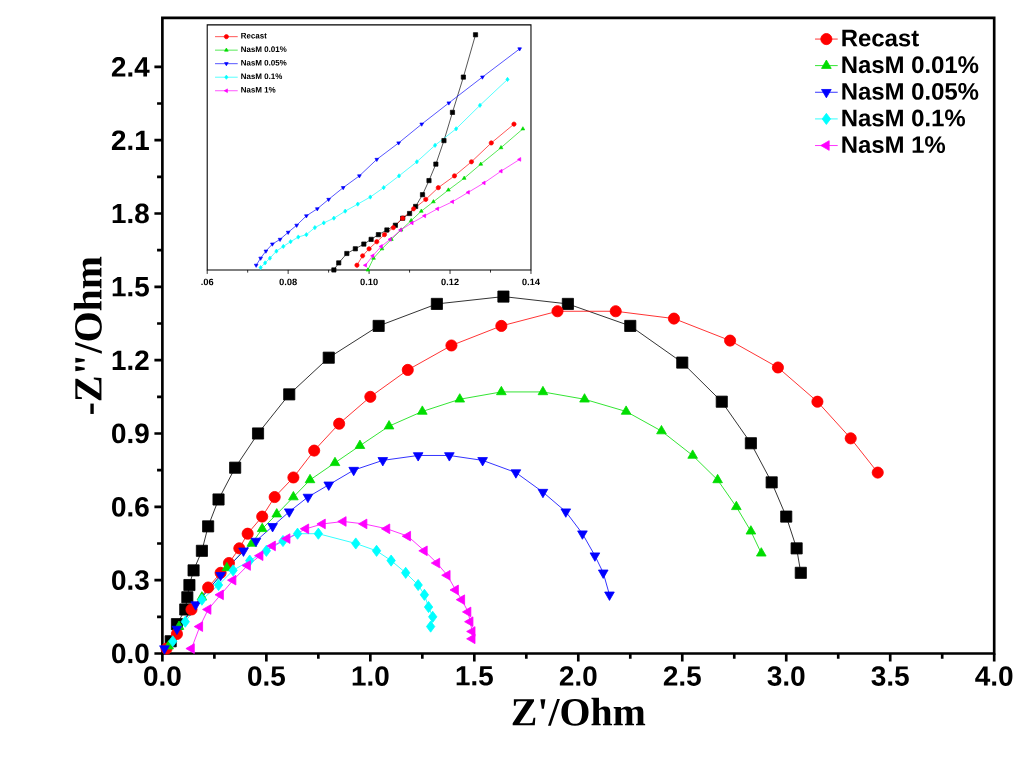 The width and height of the screenshot is (1018, 759). Describe the element at coordinates (578, 676) in the screenshot. I see `x-tick-label: 2.0` at that location.